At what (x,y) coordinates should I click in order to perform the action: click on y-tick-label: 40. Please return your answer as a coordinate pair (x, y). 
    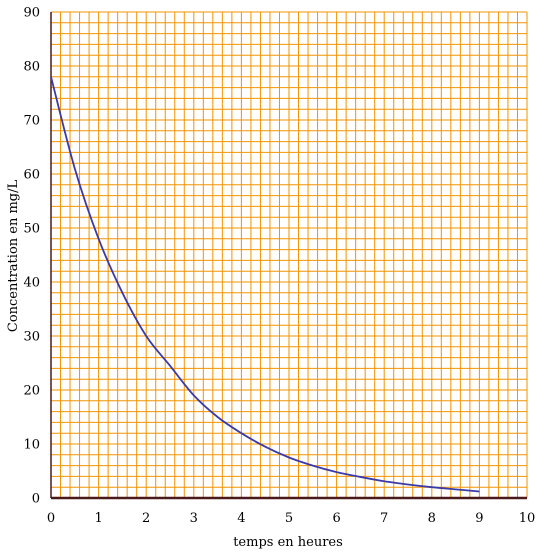
    Looking at the image, I should click on (31, 283).